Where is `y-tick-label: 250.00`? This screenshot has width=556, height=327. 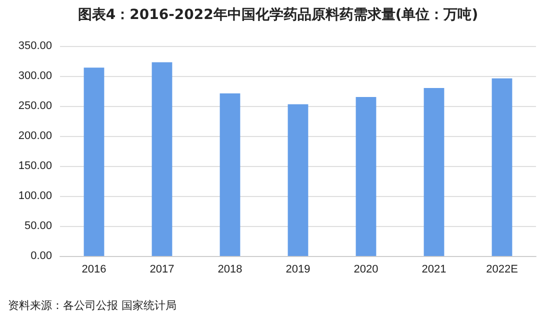 y-tick-label: 250.00 is located at coordinates (35, 106).